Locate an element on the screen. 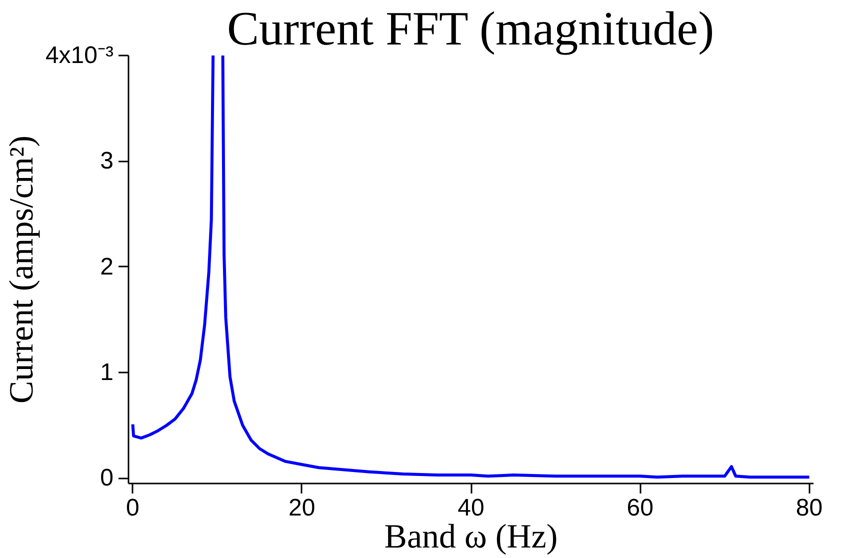 Image resolution: width=843 pixels, height=558 pixels. x-tick-label: 80 is located at coordinates (809, 508).